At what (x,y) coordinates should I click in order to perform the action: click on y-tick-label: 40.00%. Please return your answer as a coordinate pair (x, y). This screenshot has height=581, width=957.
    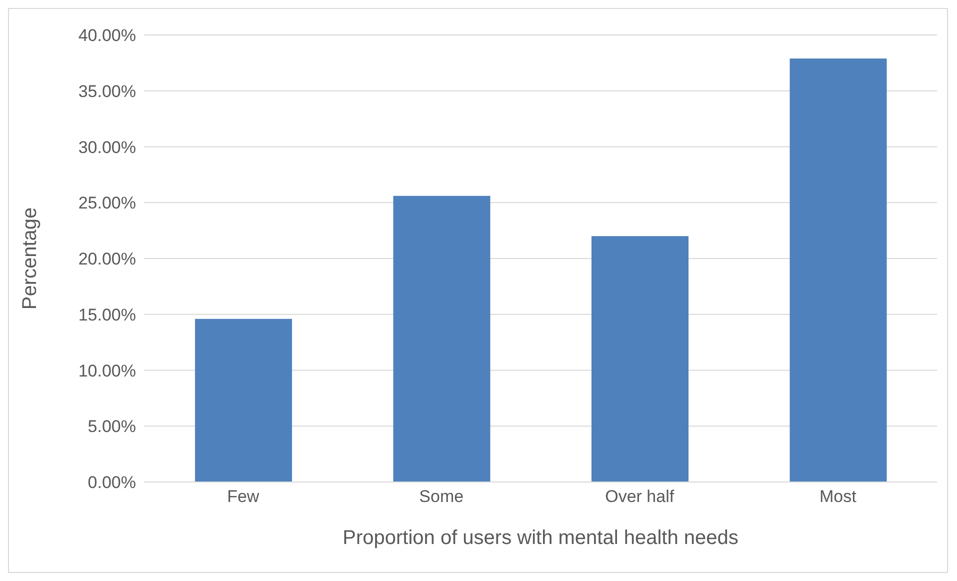
    Looking at the image, I should click on (107, 36).